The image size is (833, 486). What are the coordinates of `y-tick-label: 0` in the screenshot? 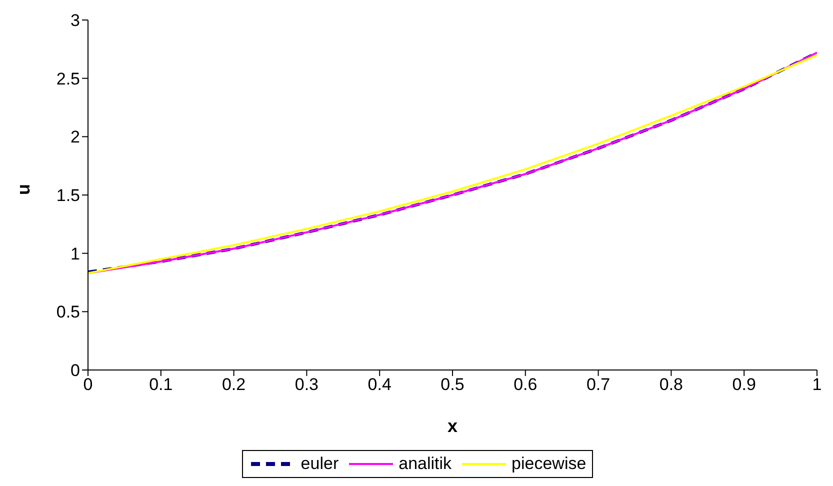 It's located at (75, 370).